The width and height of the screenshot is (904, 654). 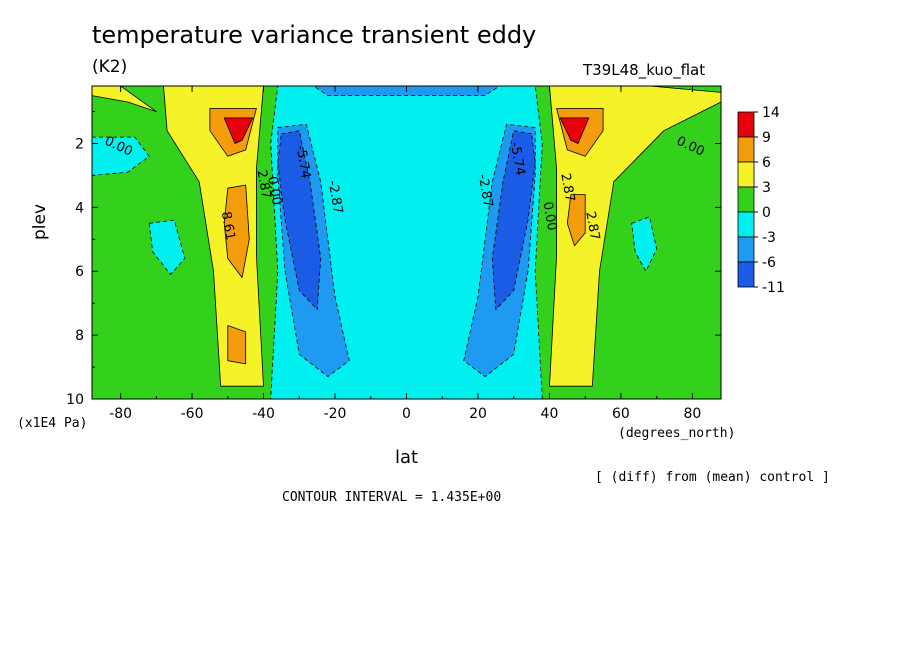 What do you see at coordinates (478, 414) in the screenshot?
I see `x-tick-label: 20` at bounding box center [478, 414].